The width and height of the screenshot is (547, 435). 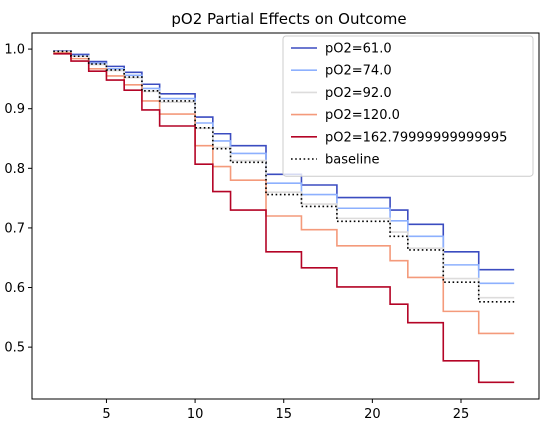 I want to click on y-tick-label: 0.8, so click(x=14, y=169).